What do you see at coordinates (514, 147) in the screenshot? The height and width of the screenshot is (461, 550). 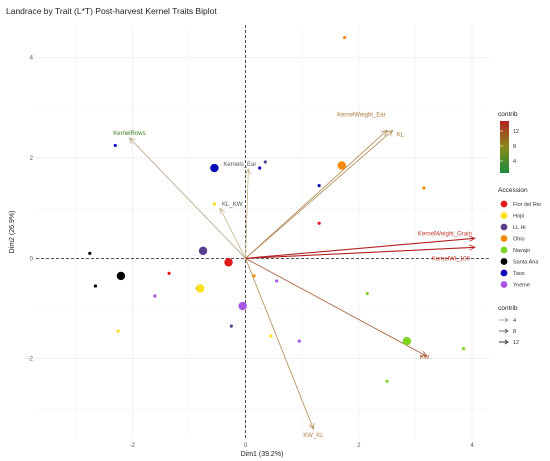 I see `contrib-gradient-label: 8` at bounding box center [514, 147].